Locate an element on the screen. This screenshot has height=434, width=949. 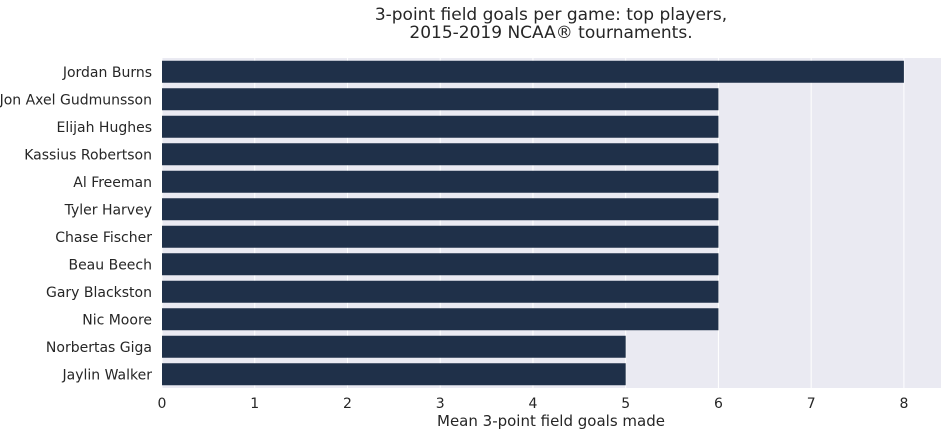
category-label-6: Chase Fischer is located at coordinates (103, 238).